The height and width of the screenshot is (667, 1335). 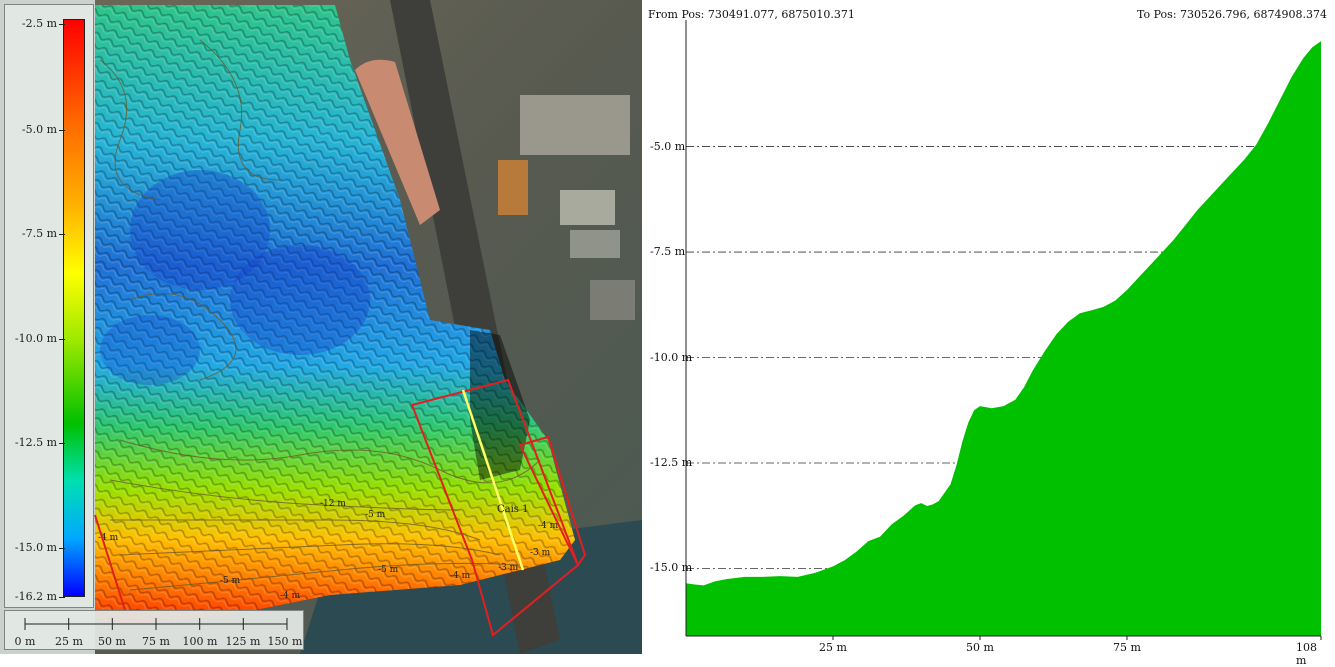 I want to click on cargo-area, so click(x=513, y=187).